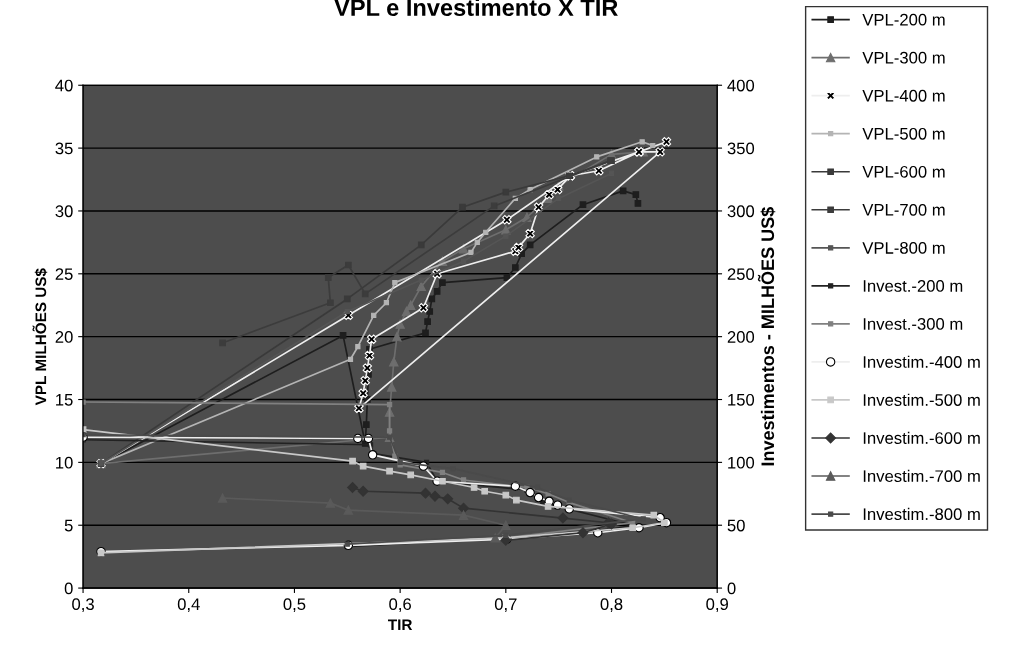 The width and height of the screenshot is (1013, 666). Describe the element at coordinates (294, 605) in the screenshot. I see `x-tick-label: 0,5` at that location.